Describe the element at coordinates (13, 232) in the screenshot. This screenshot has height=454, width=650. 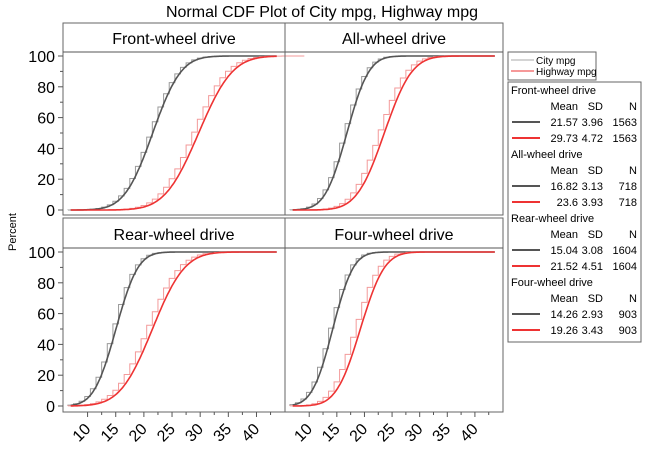
I see `y-axis-label: Percent` at that location.